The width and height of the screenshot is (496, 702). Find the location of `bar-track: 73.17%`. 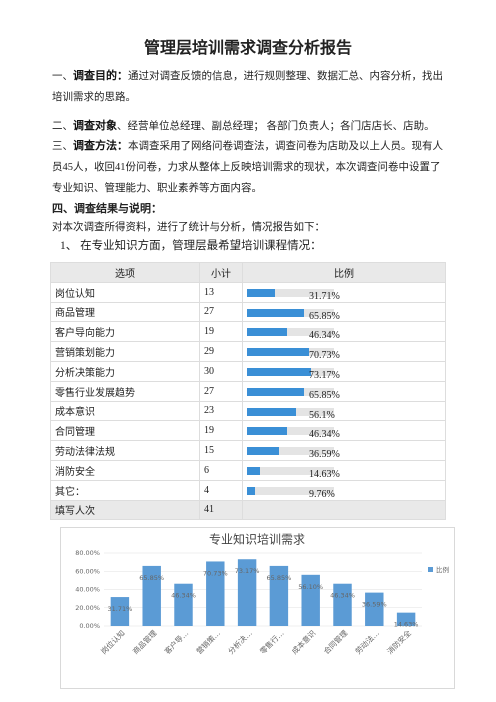

bar-track: 73.17% is located at coordinates (293, 374).